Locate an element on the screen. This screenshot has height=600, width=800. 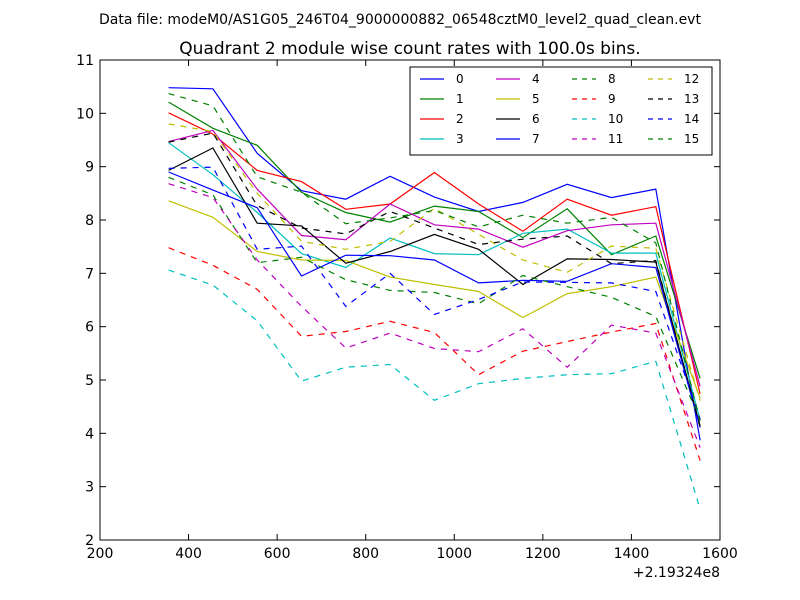
legend-label-6: 6 is located at coordinates (536, 119).